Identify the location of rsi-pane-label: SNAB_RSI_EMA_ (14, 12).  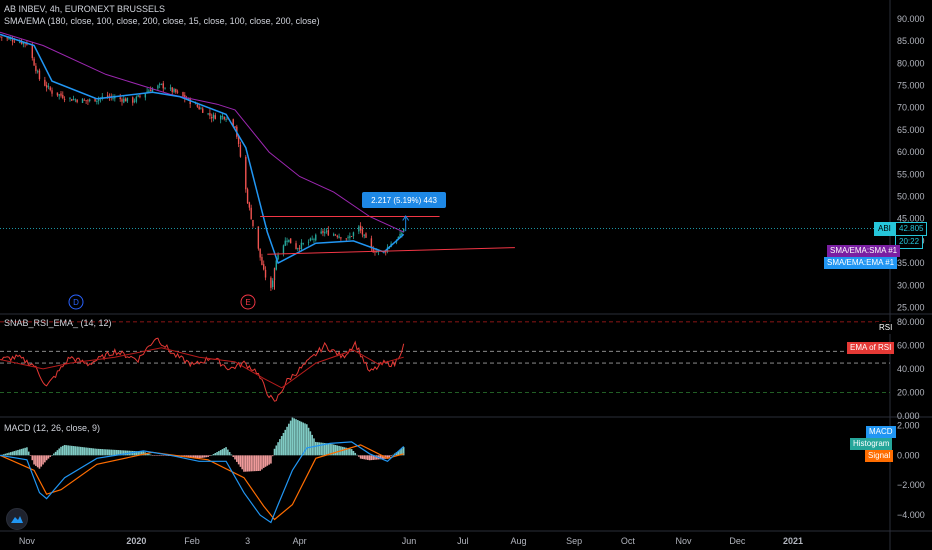
(58, 323).